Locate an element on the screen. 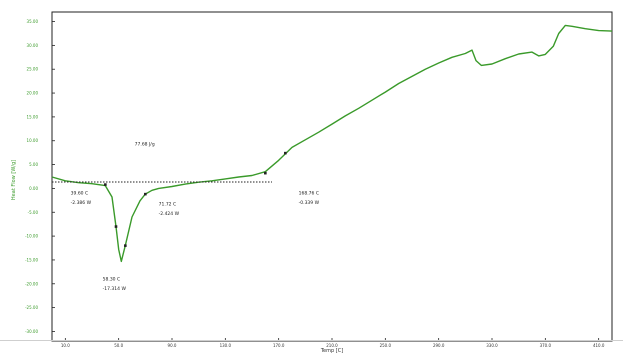  x-tick-label: 10.0 is located at coordinates (65, 345).